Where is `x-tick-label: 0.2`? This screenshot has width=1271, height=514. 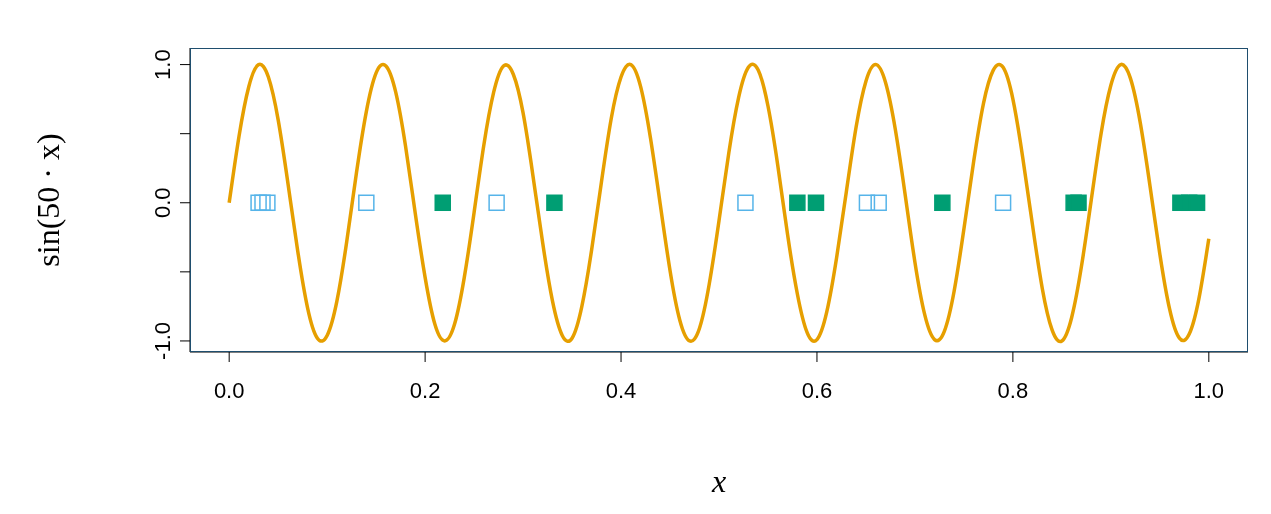 x-tick-label: 0.2 is located at coordinates (425, 390).